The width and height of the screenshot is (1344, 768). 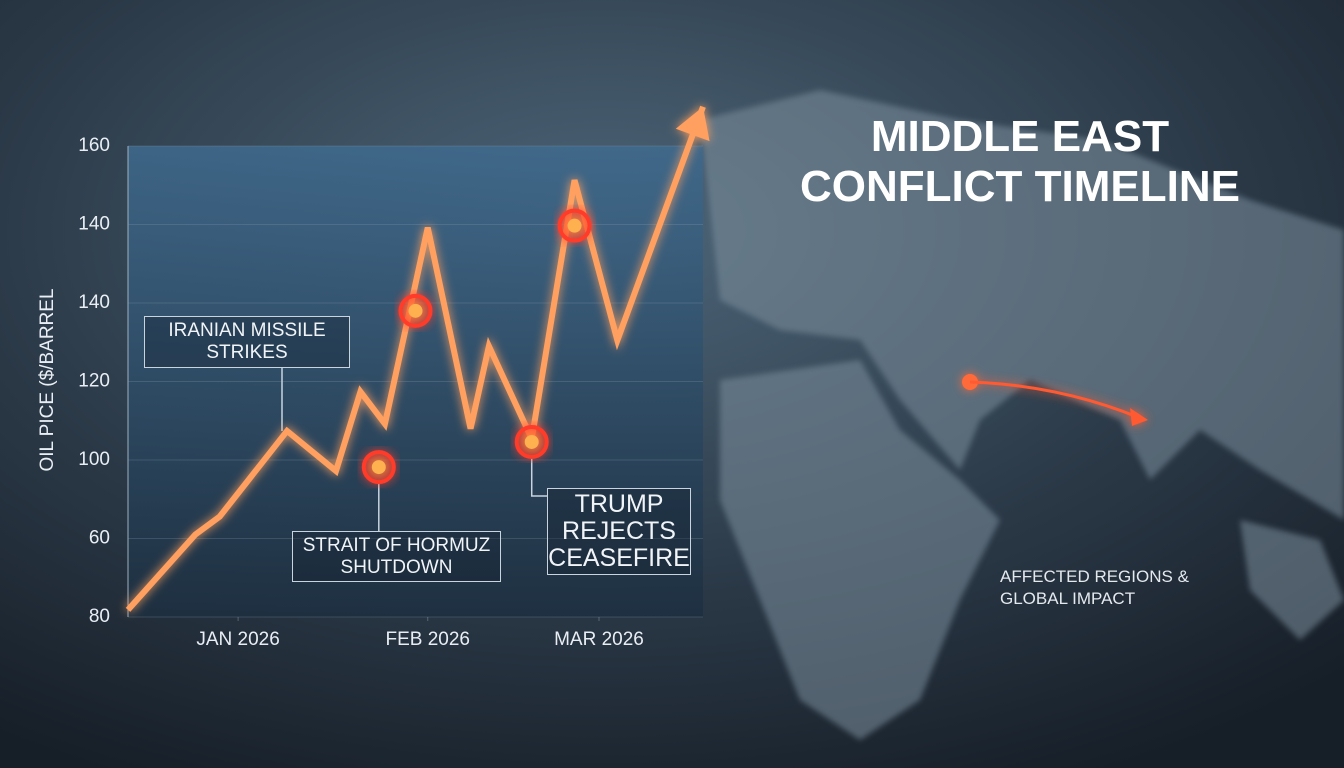 I want to click on y-tick-label: 60, so click(x=99, y=538).